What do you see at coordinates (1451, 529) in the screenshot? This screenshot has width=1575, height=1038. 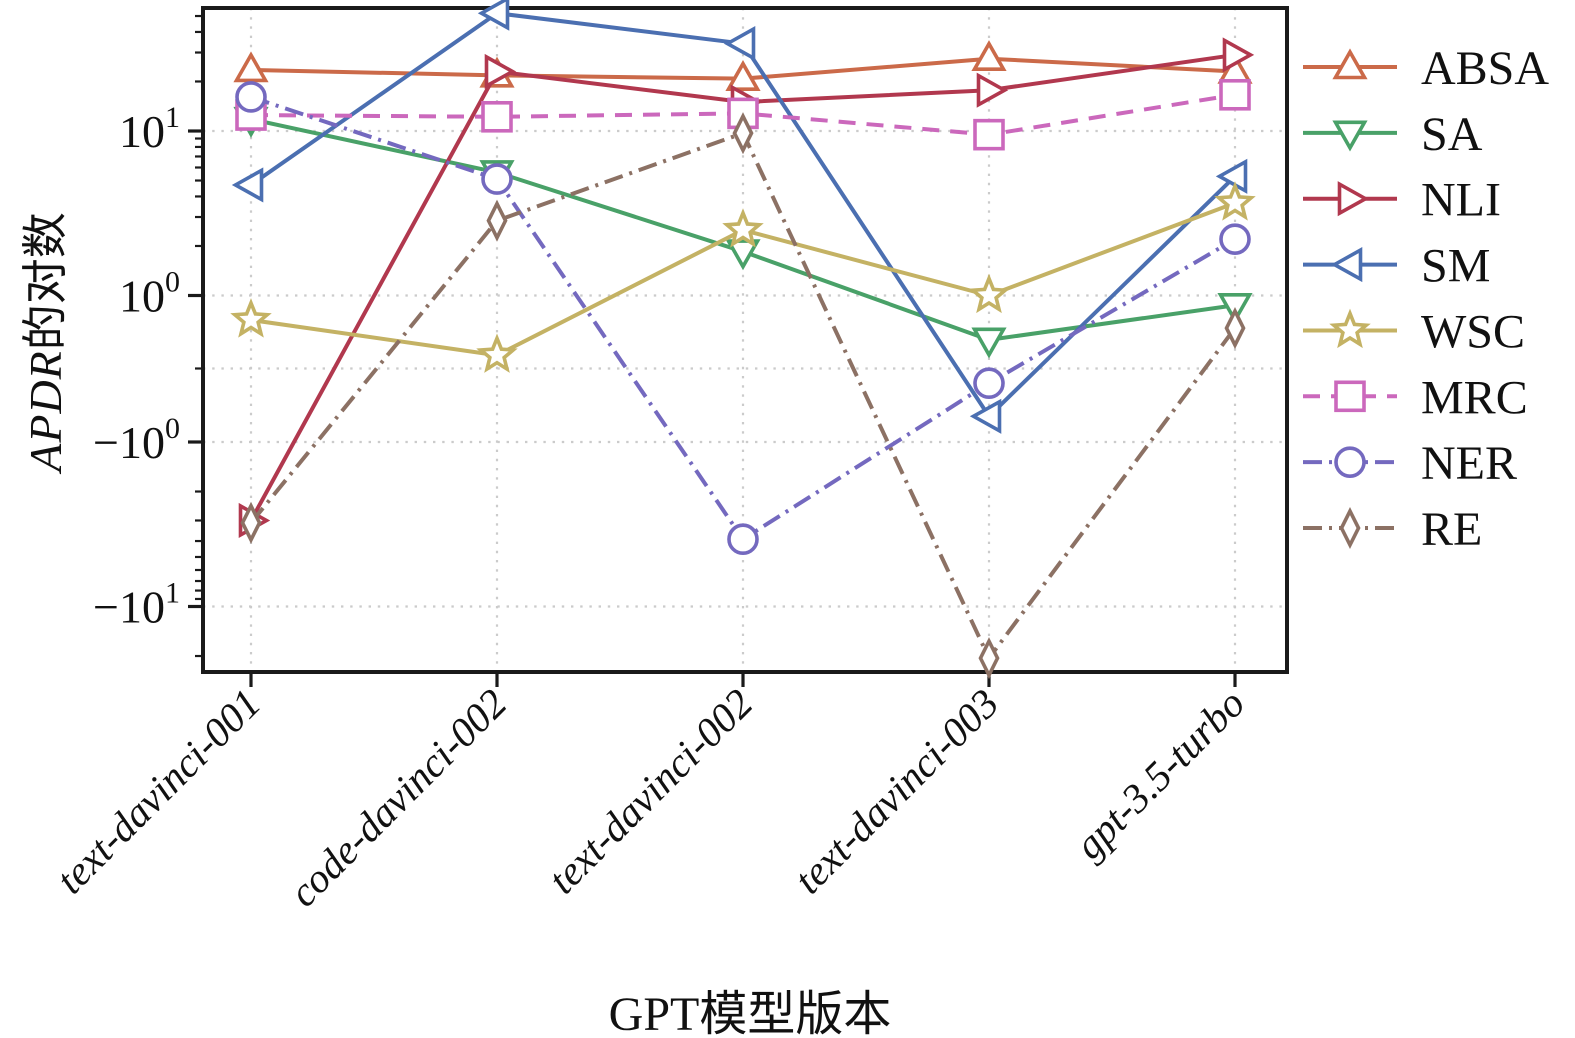 I see `legend-label: RE` at bounding box center [1451, 529].